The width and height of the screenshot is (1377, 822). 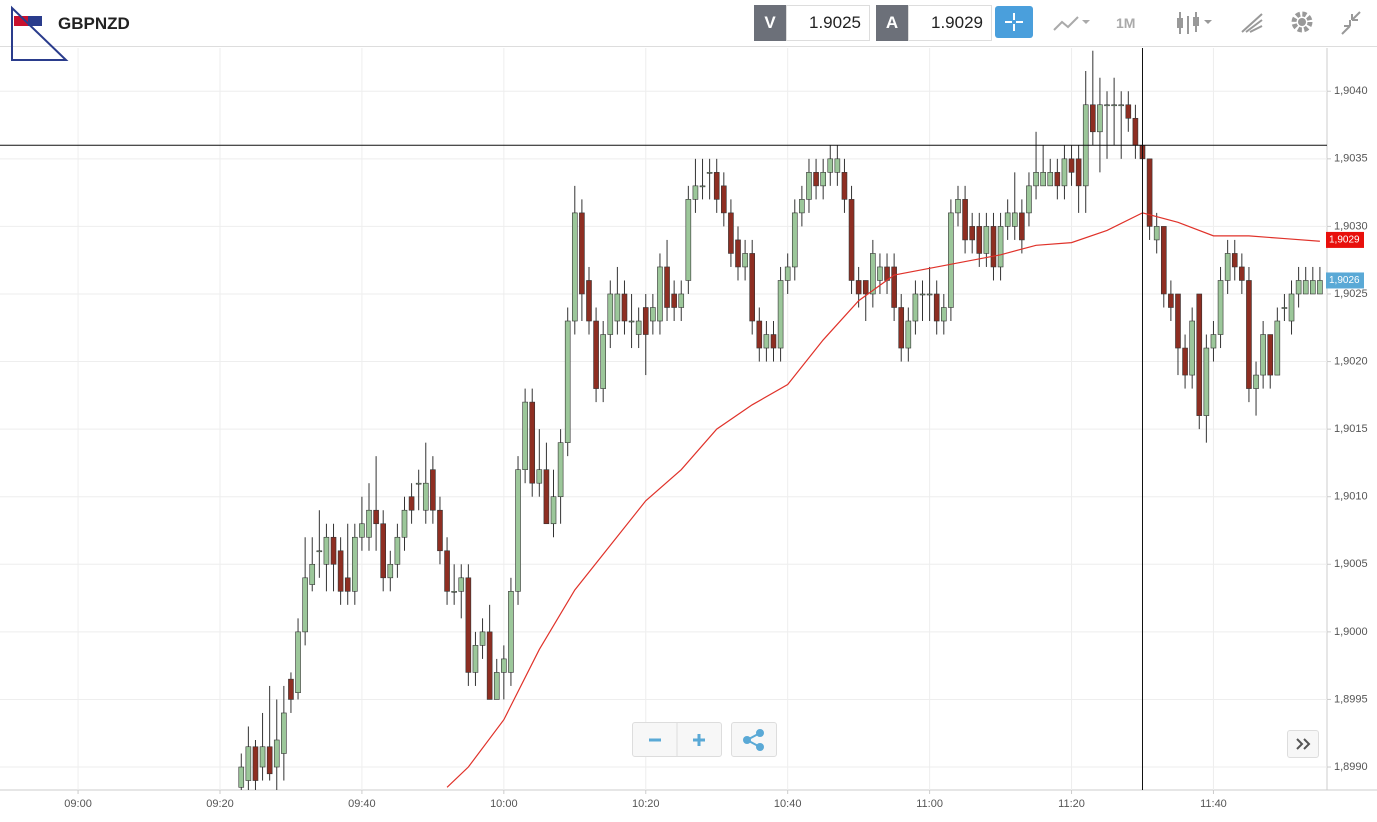 I want to click on symbol-icon, so click(x=38, y=32).